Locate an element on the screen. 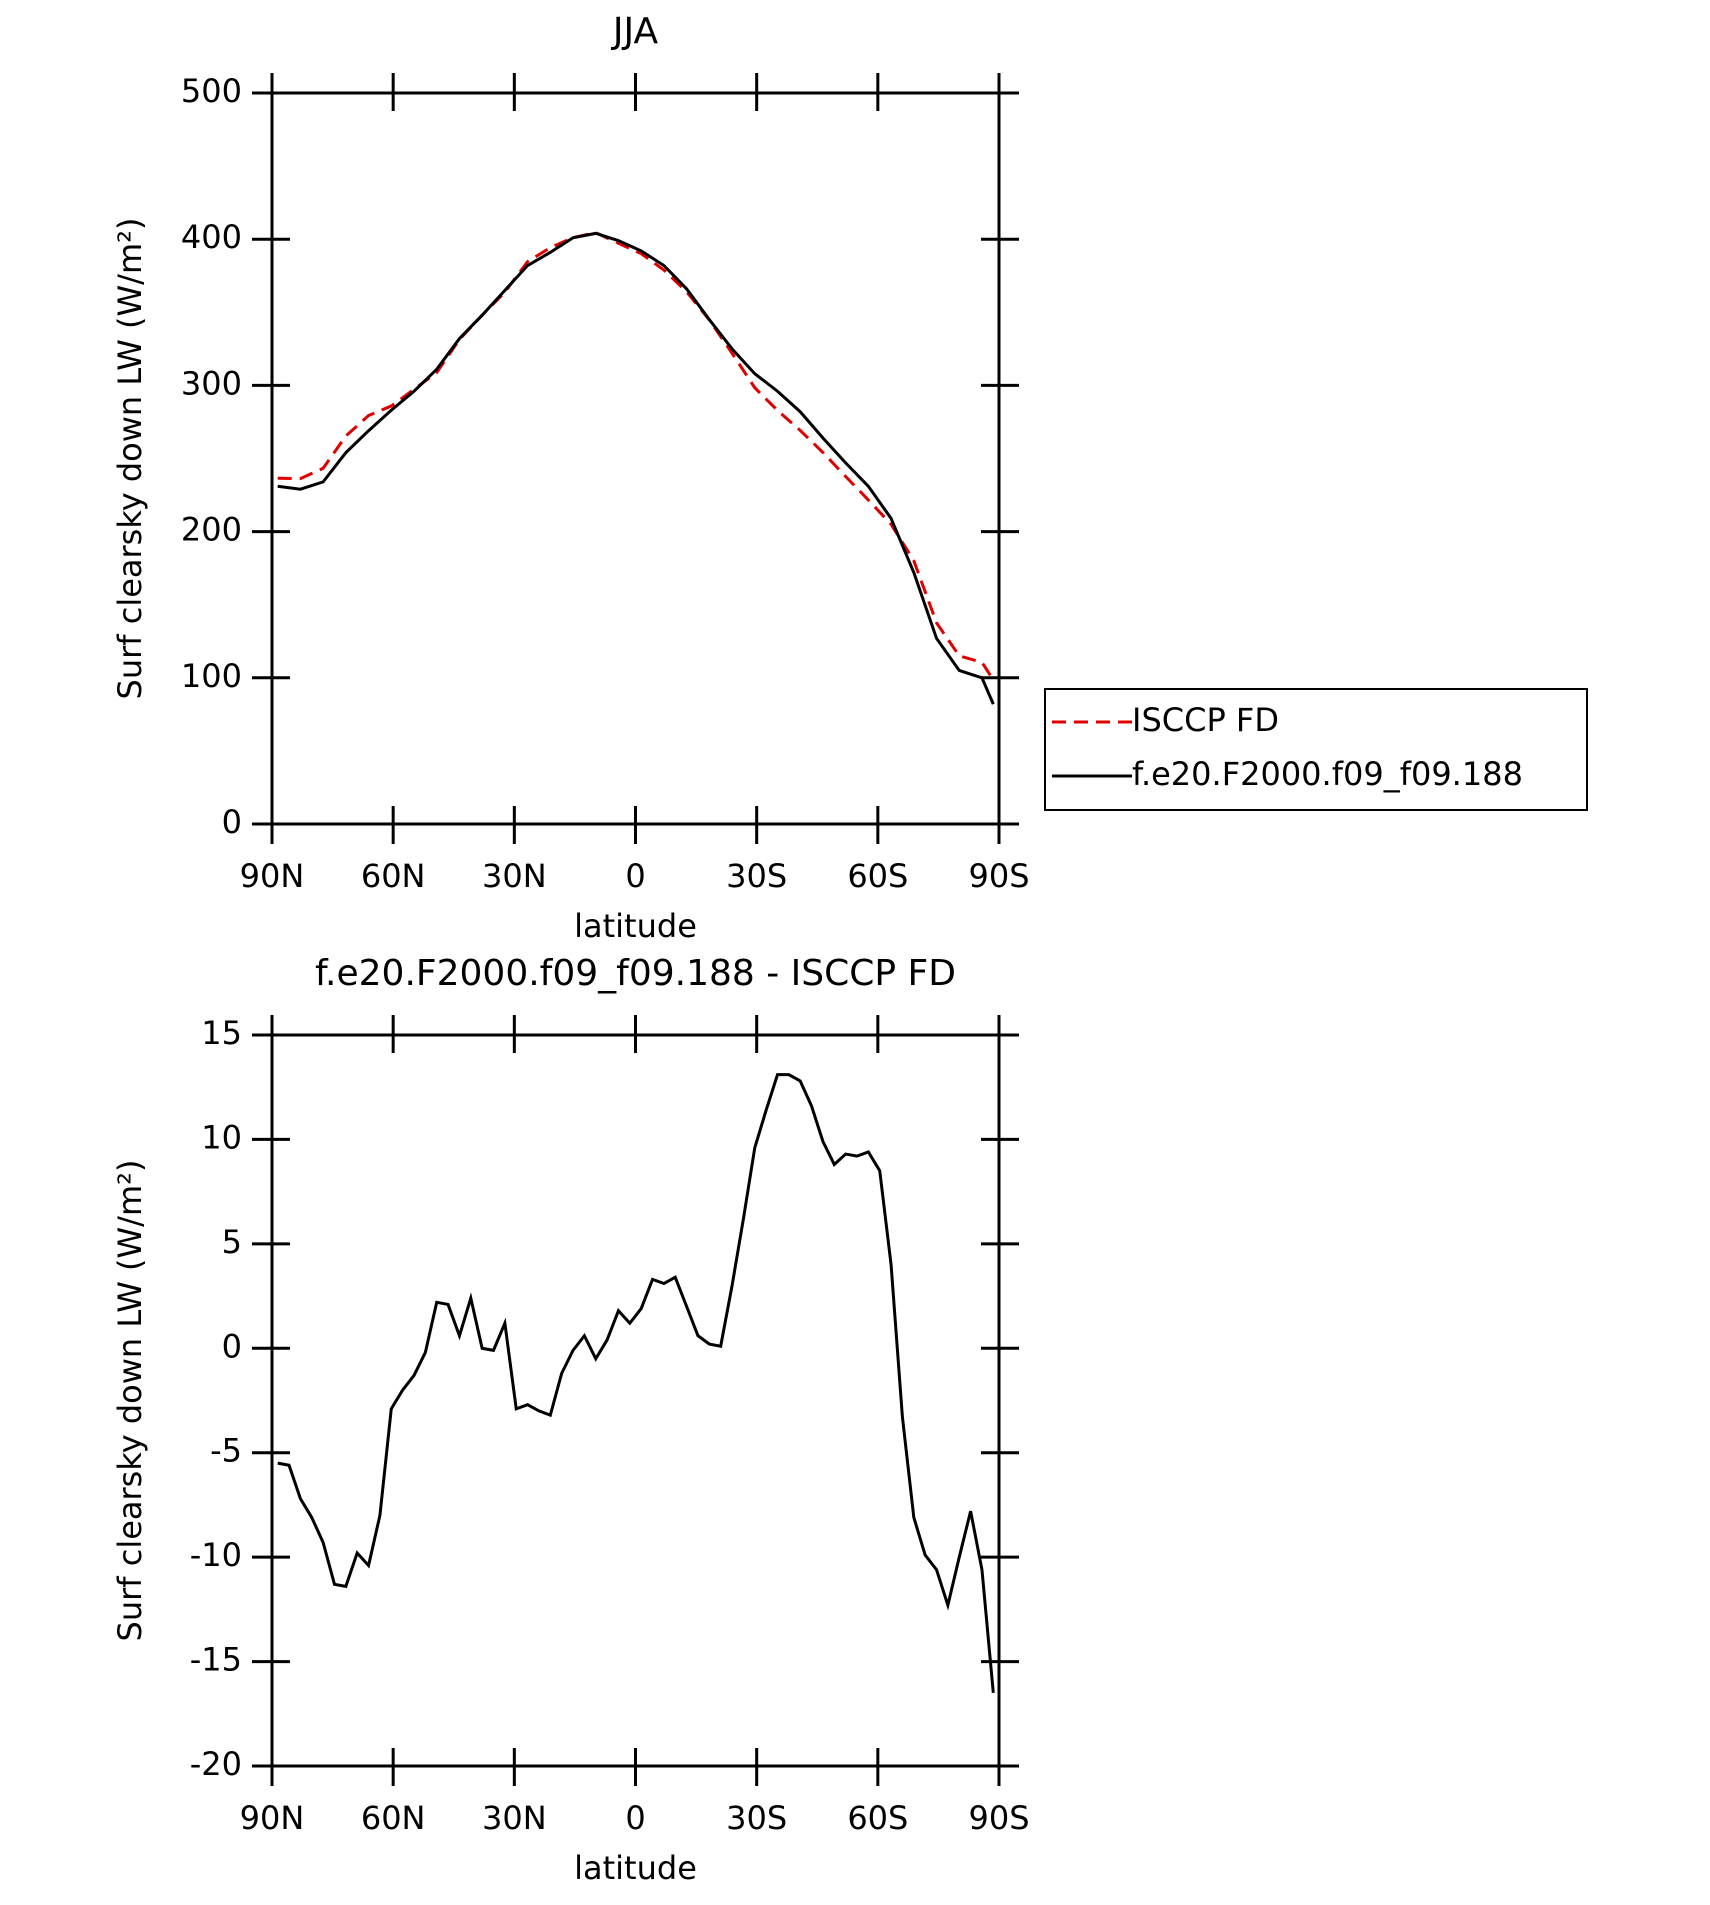 The height and width of the screenshot is (1905, 1710). y-tick-label: -5 is located at coordinates (226, 1451).